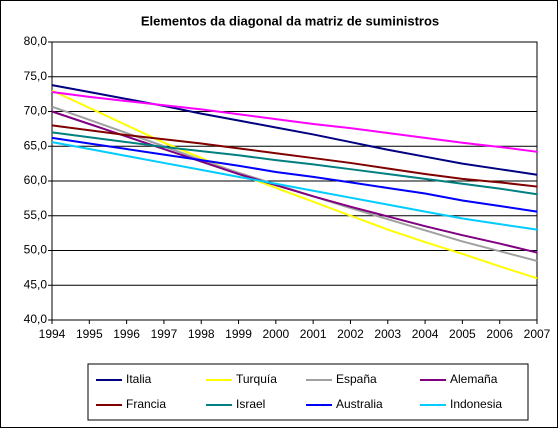  What do you see at coordinates (36, 319) in the screenshot?
I see `y-tick-label: 40,0` at bounding box center [36, 319].